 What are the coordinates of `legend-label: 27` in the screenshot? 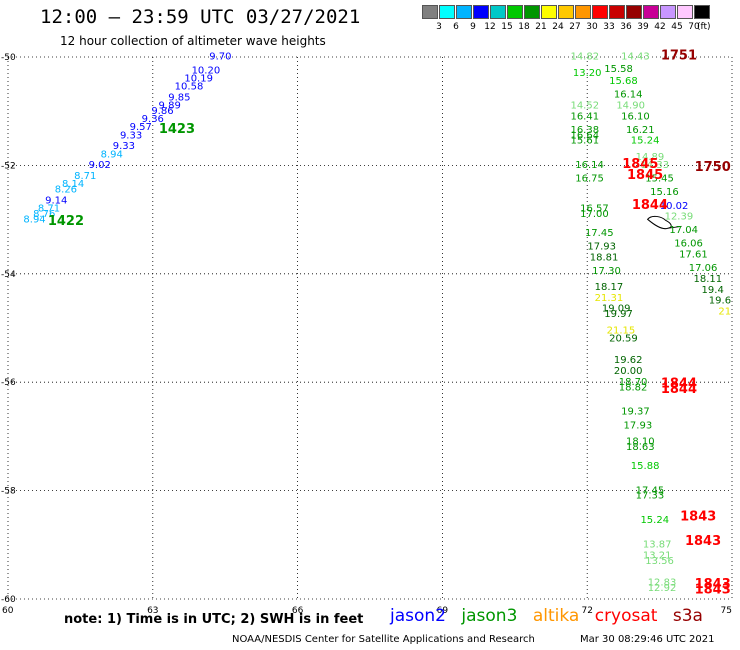 It's located at (575, 27).